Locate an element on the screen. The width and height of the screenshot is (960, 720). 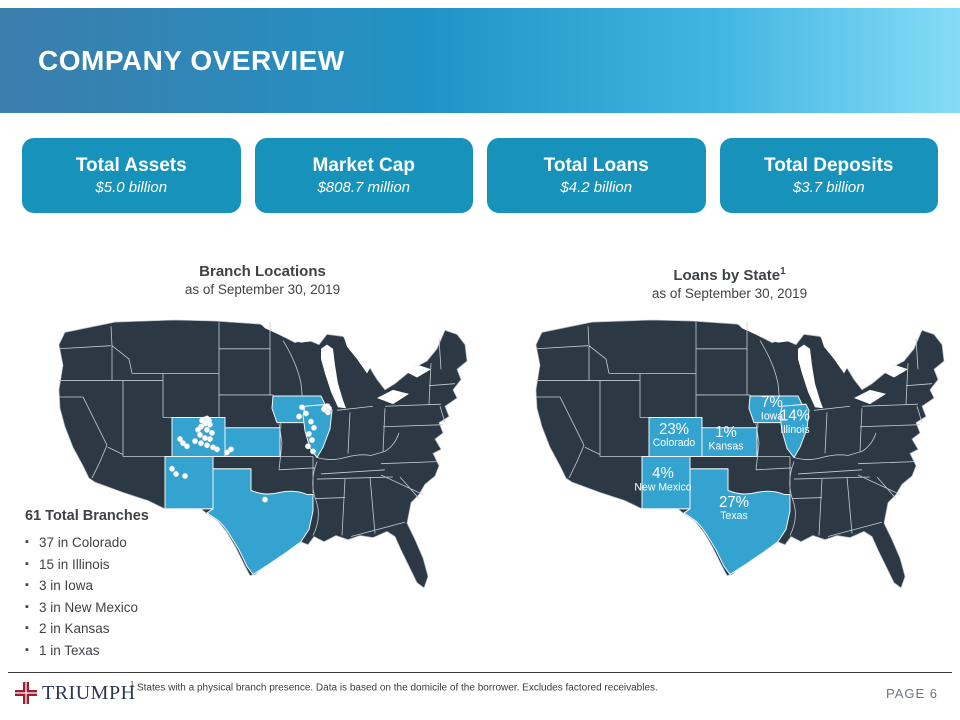
branch-dots-layer is located at coordinates (250, 453).